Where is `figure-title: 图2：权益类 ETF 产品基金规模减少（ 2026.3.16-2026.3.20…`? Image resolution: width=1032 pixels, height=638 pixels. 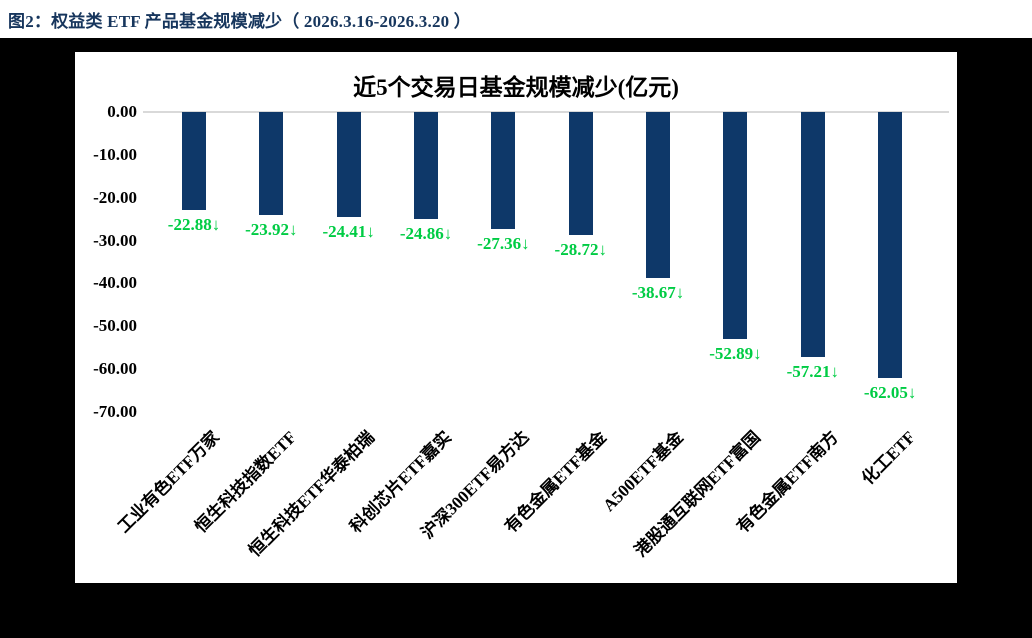 figure-title: 图2：权益类 ETF 产品基金规模减少（ 2026.3.16-2026.3.20… is located at coordinates (239, 21).